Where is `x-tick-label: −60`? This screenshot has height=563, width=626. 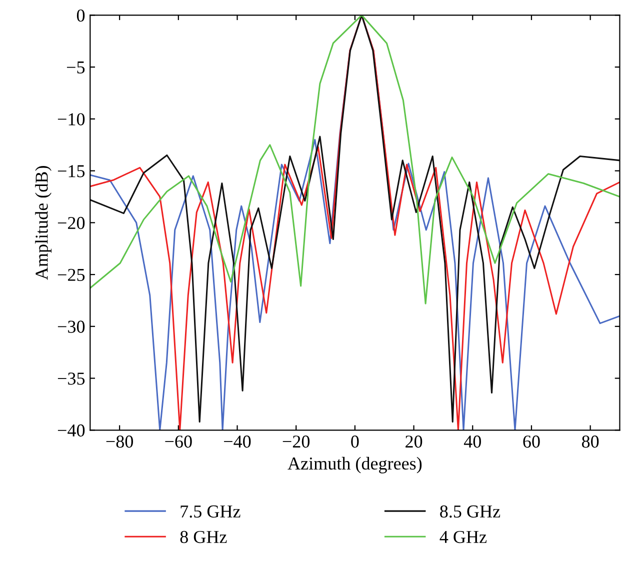
x-tick-label: −60 is located at coordinates (178, 442).